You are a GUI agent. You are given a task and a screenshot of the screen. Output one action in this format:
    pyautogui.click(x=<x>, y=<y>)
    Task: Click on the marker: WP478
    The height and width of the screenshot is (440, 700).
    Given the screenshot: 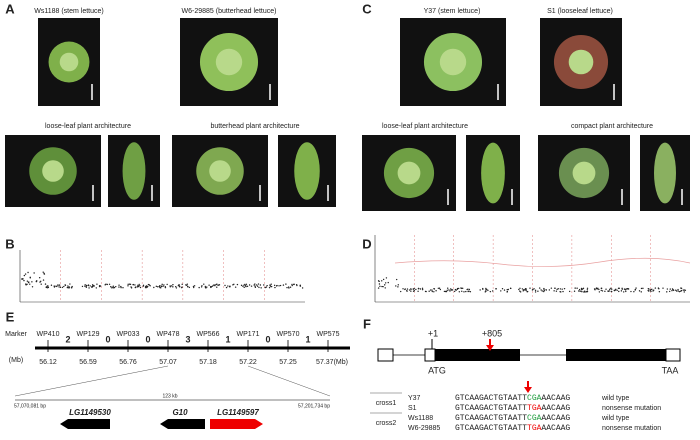 What is the action you would take?
    pyautogui.click(x=168, y=334)
    